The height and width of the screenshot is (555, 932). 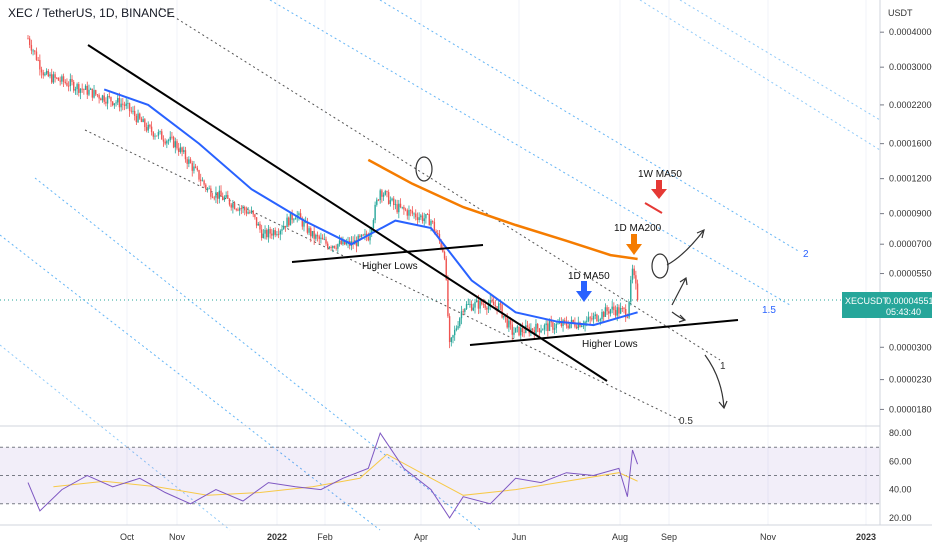 I want to click on rsi-tick-label: 40.00, so click(x=900, y=490).